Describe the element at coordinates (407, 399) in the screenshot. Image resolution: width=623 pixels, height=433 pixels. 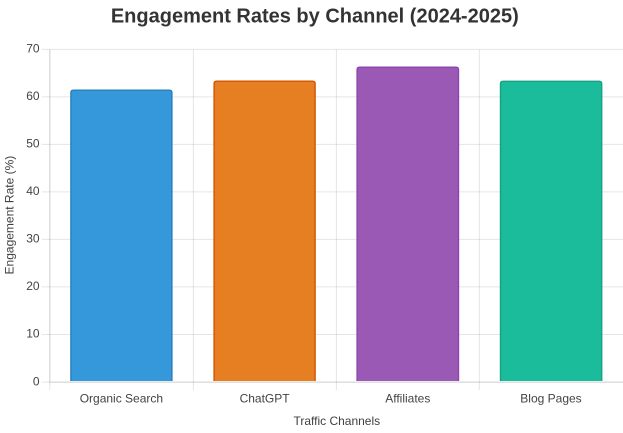
I see `svg-text: Affiliates` at that location.